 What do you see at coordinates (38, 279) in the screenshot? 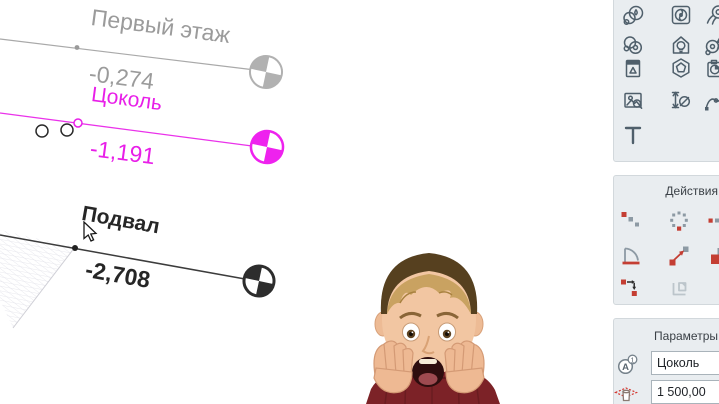
I see `floor-grid` at bounding box center [38, 279].